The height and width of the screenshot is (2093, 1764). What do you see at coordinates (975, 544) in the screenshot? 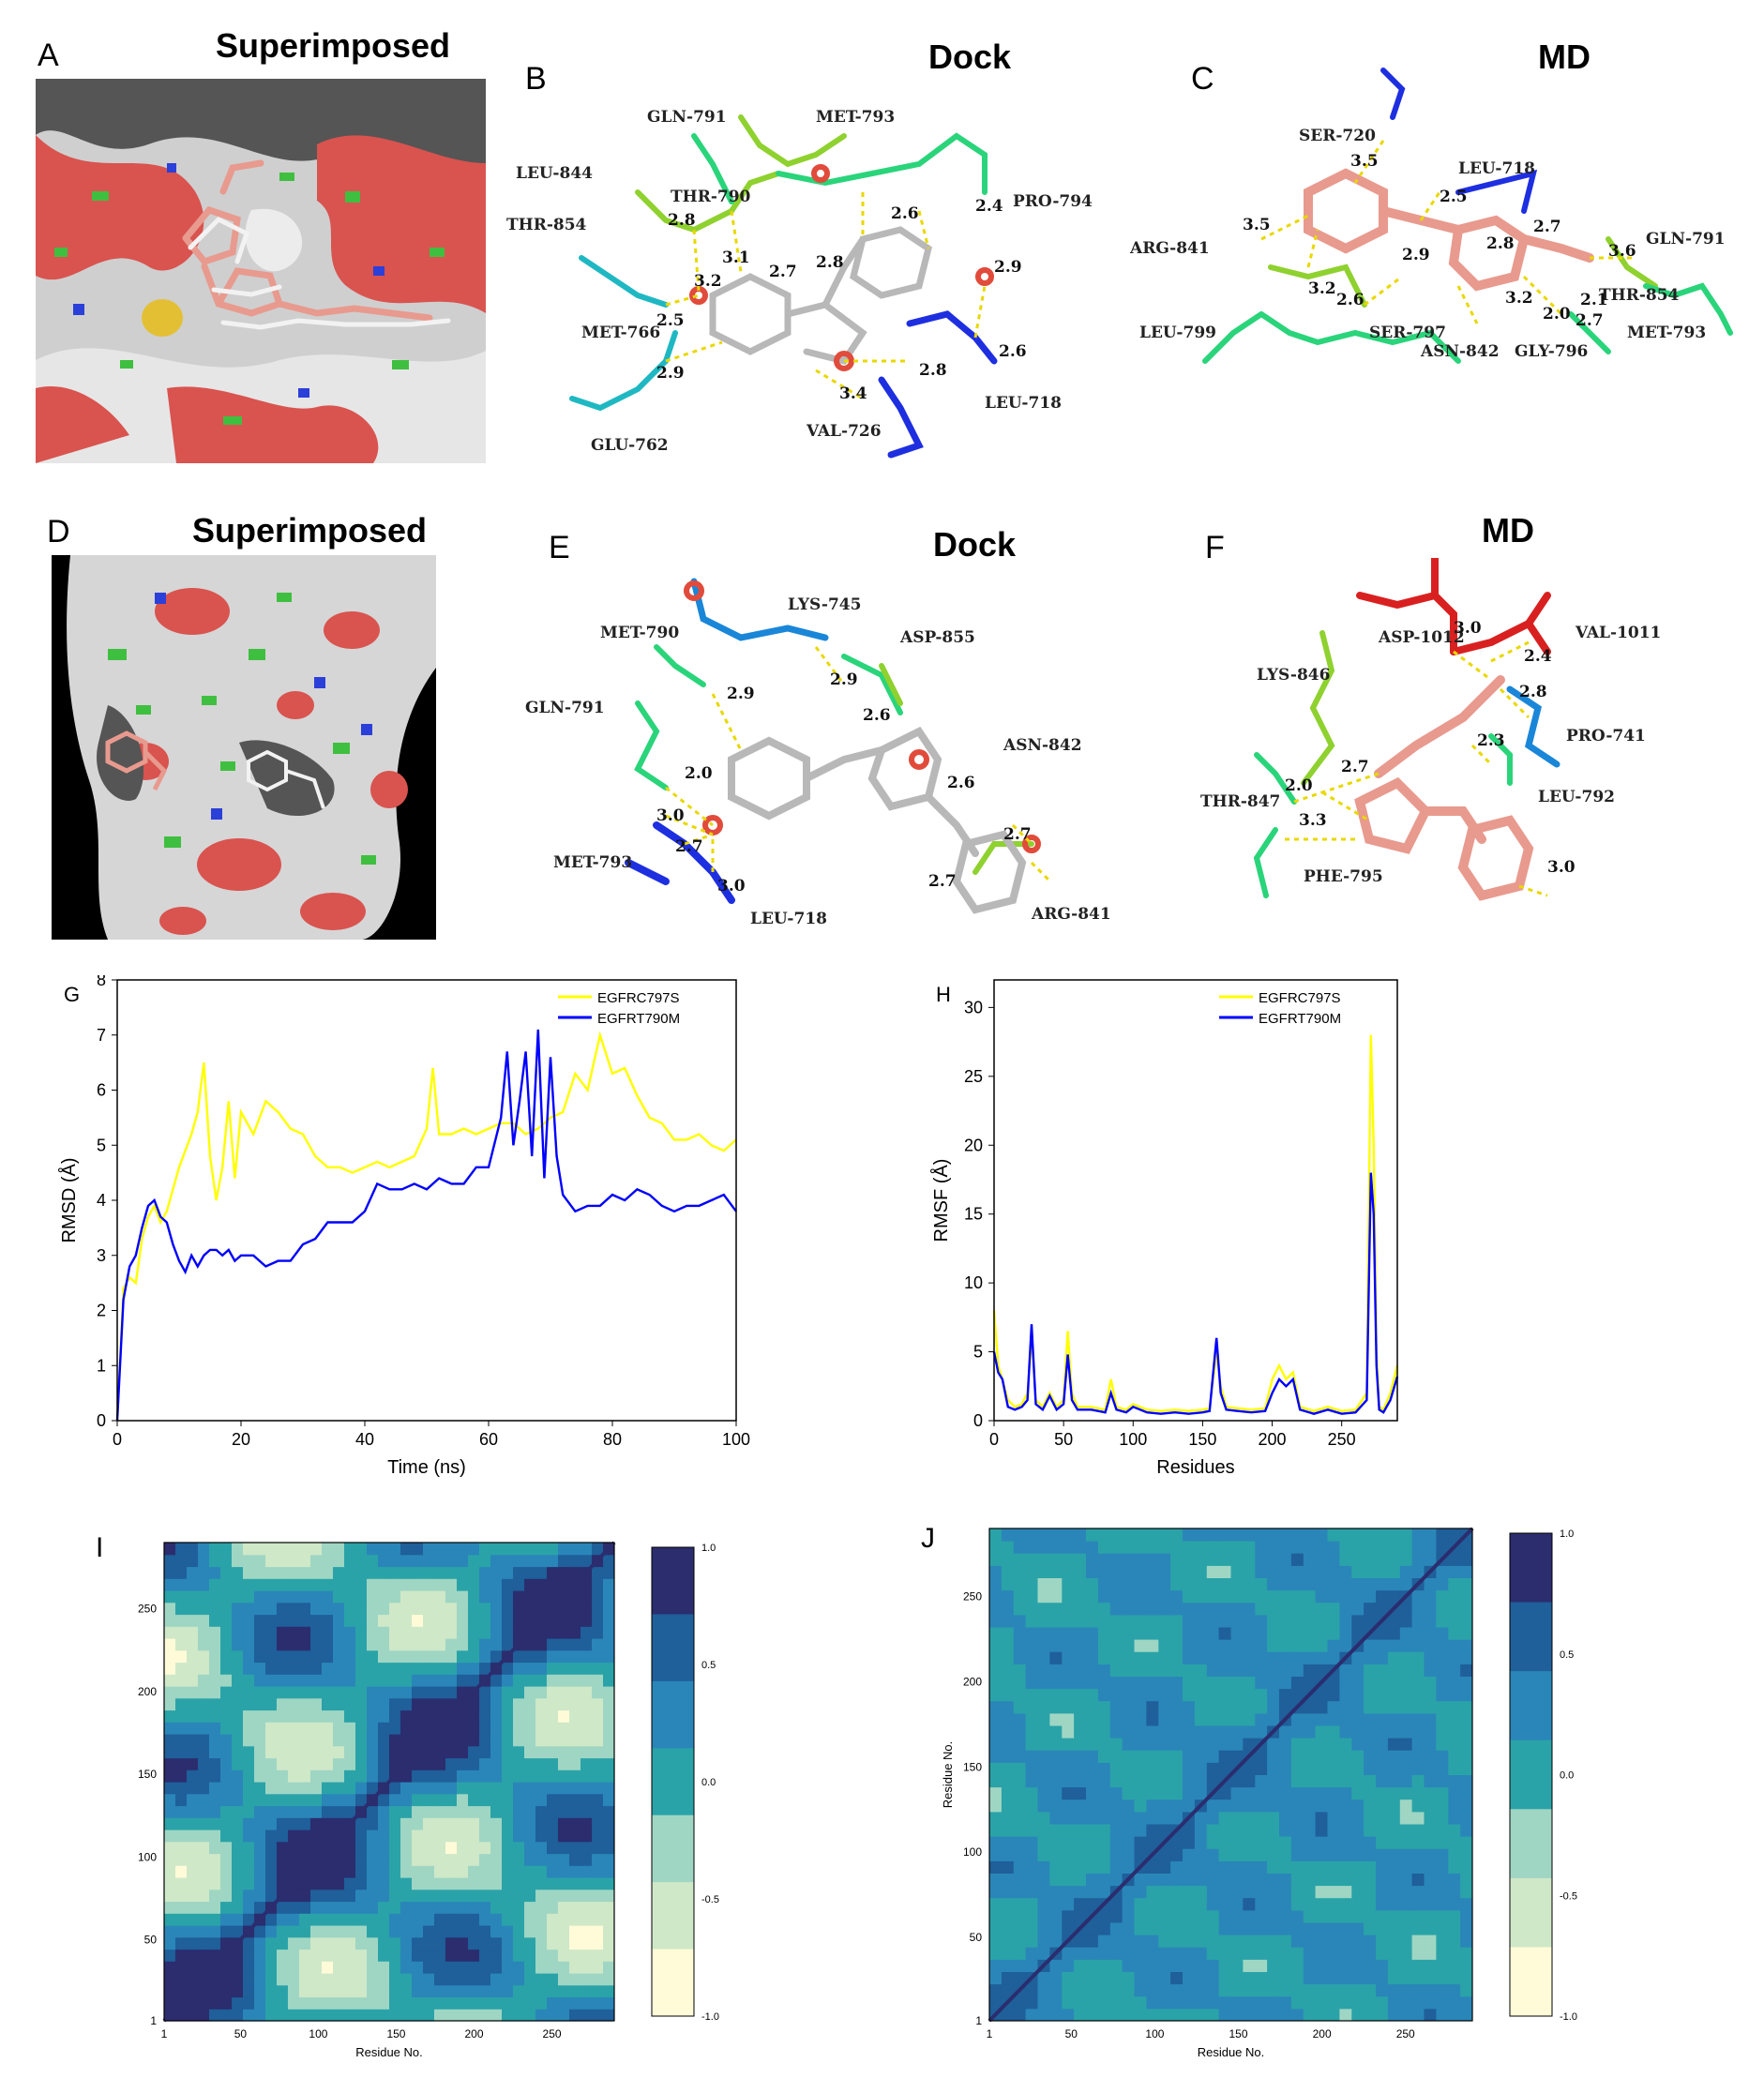
I see `panel-title-e: Dock` at bounding box center [975, 544].